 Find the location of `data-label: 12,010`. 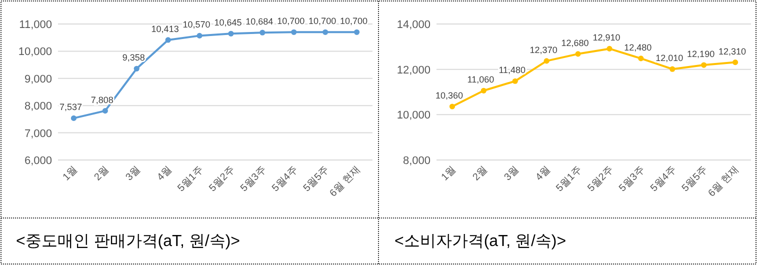

data-label: 12,010 is located at coordinates (670, 58).